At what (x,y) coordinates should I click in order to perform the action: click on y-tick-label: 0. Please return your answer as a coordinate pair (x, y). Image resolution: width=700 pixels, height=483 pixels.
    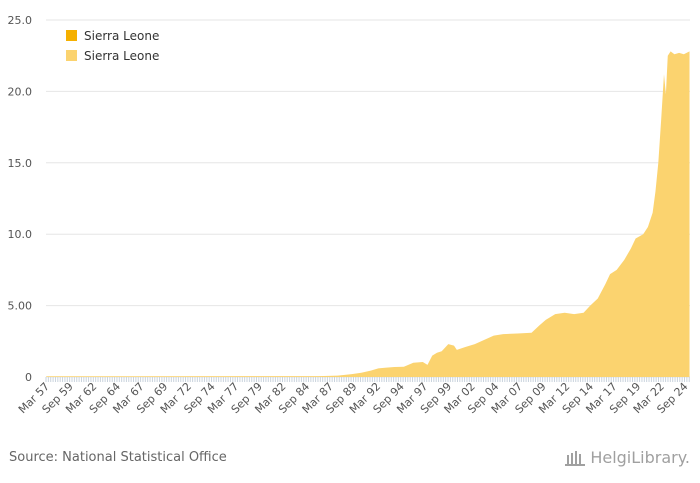
    Looking at the image, I should click on (28, 377).